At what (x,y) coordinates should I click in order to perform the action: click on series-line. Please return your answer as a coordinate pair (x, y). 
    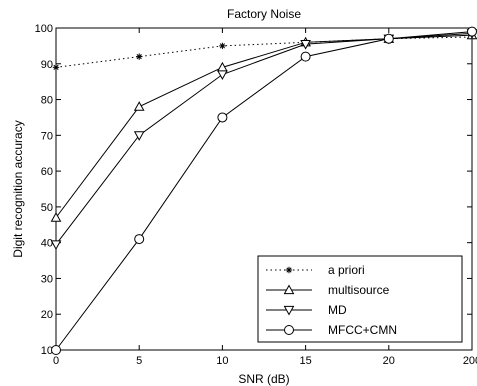
    Looking at the image, I should click on (264, 52).